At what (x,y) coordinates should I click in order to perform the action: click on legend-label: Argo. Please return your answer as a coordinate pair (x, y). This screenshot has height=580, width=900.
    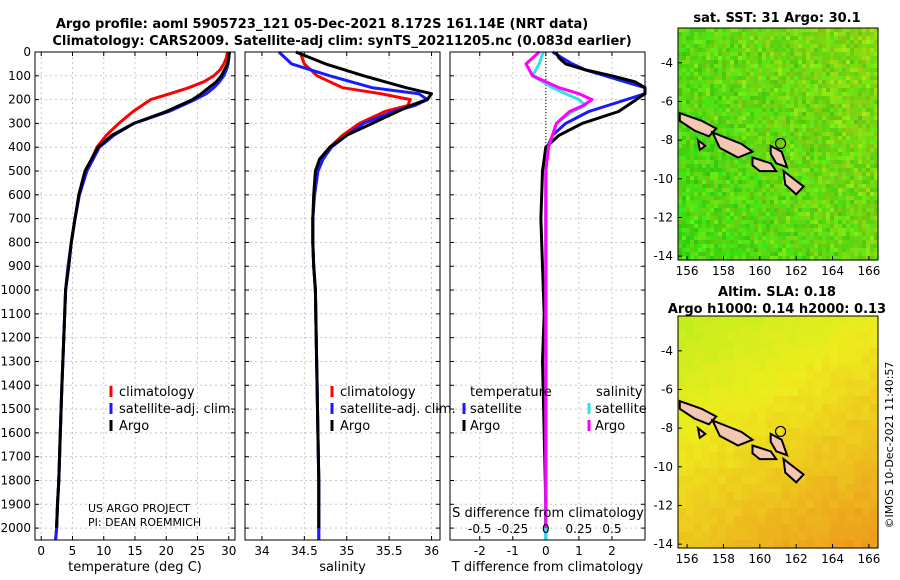
    Looking at the image, I should click on (485, 426).